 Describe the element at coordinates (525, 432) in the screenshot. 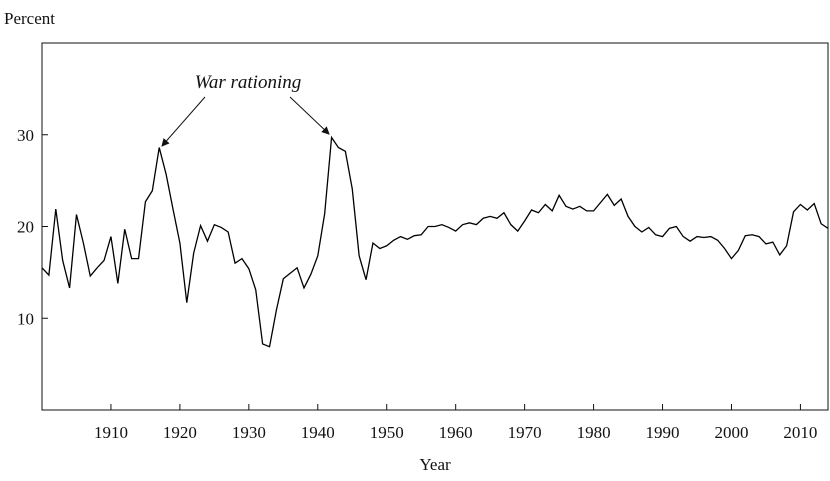

I see `x-tick-label: 1970` at that location.